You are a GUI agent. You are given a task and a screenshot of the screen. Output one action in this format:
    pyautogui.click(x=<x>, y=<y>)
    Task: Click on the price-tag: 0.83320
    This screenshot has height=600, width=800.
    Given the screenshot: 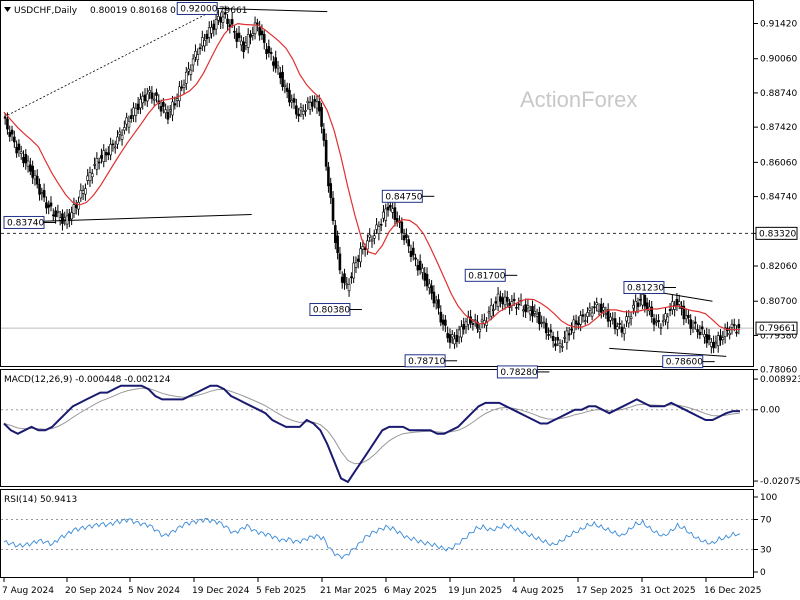 What is the action you would take?
    pyautogui.click(x=776, y=233)
    